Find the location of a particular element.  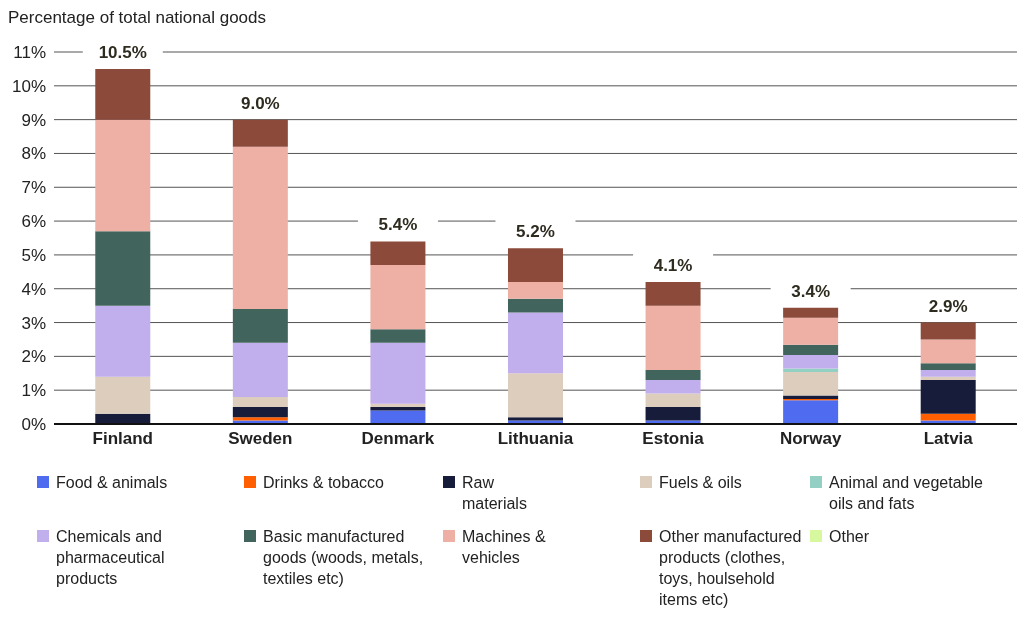

y-tick-label: 5% is located at coordinates (33, 255).